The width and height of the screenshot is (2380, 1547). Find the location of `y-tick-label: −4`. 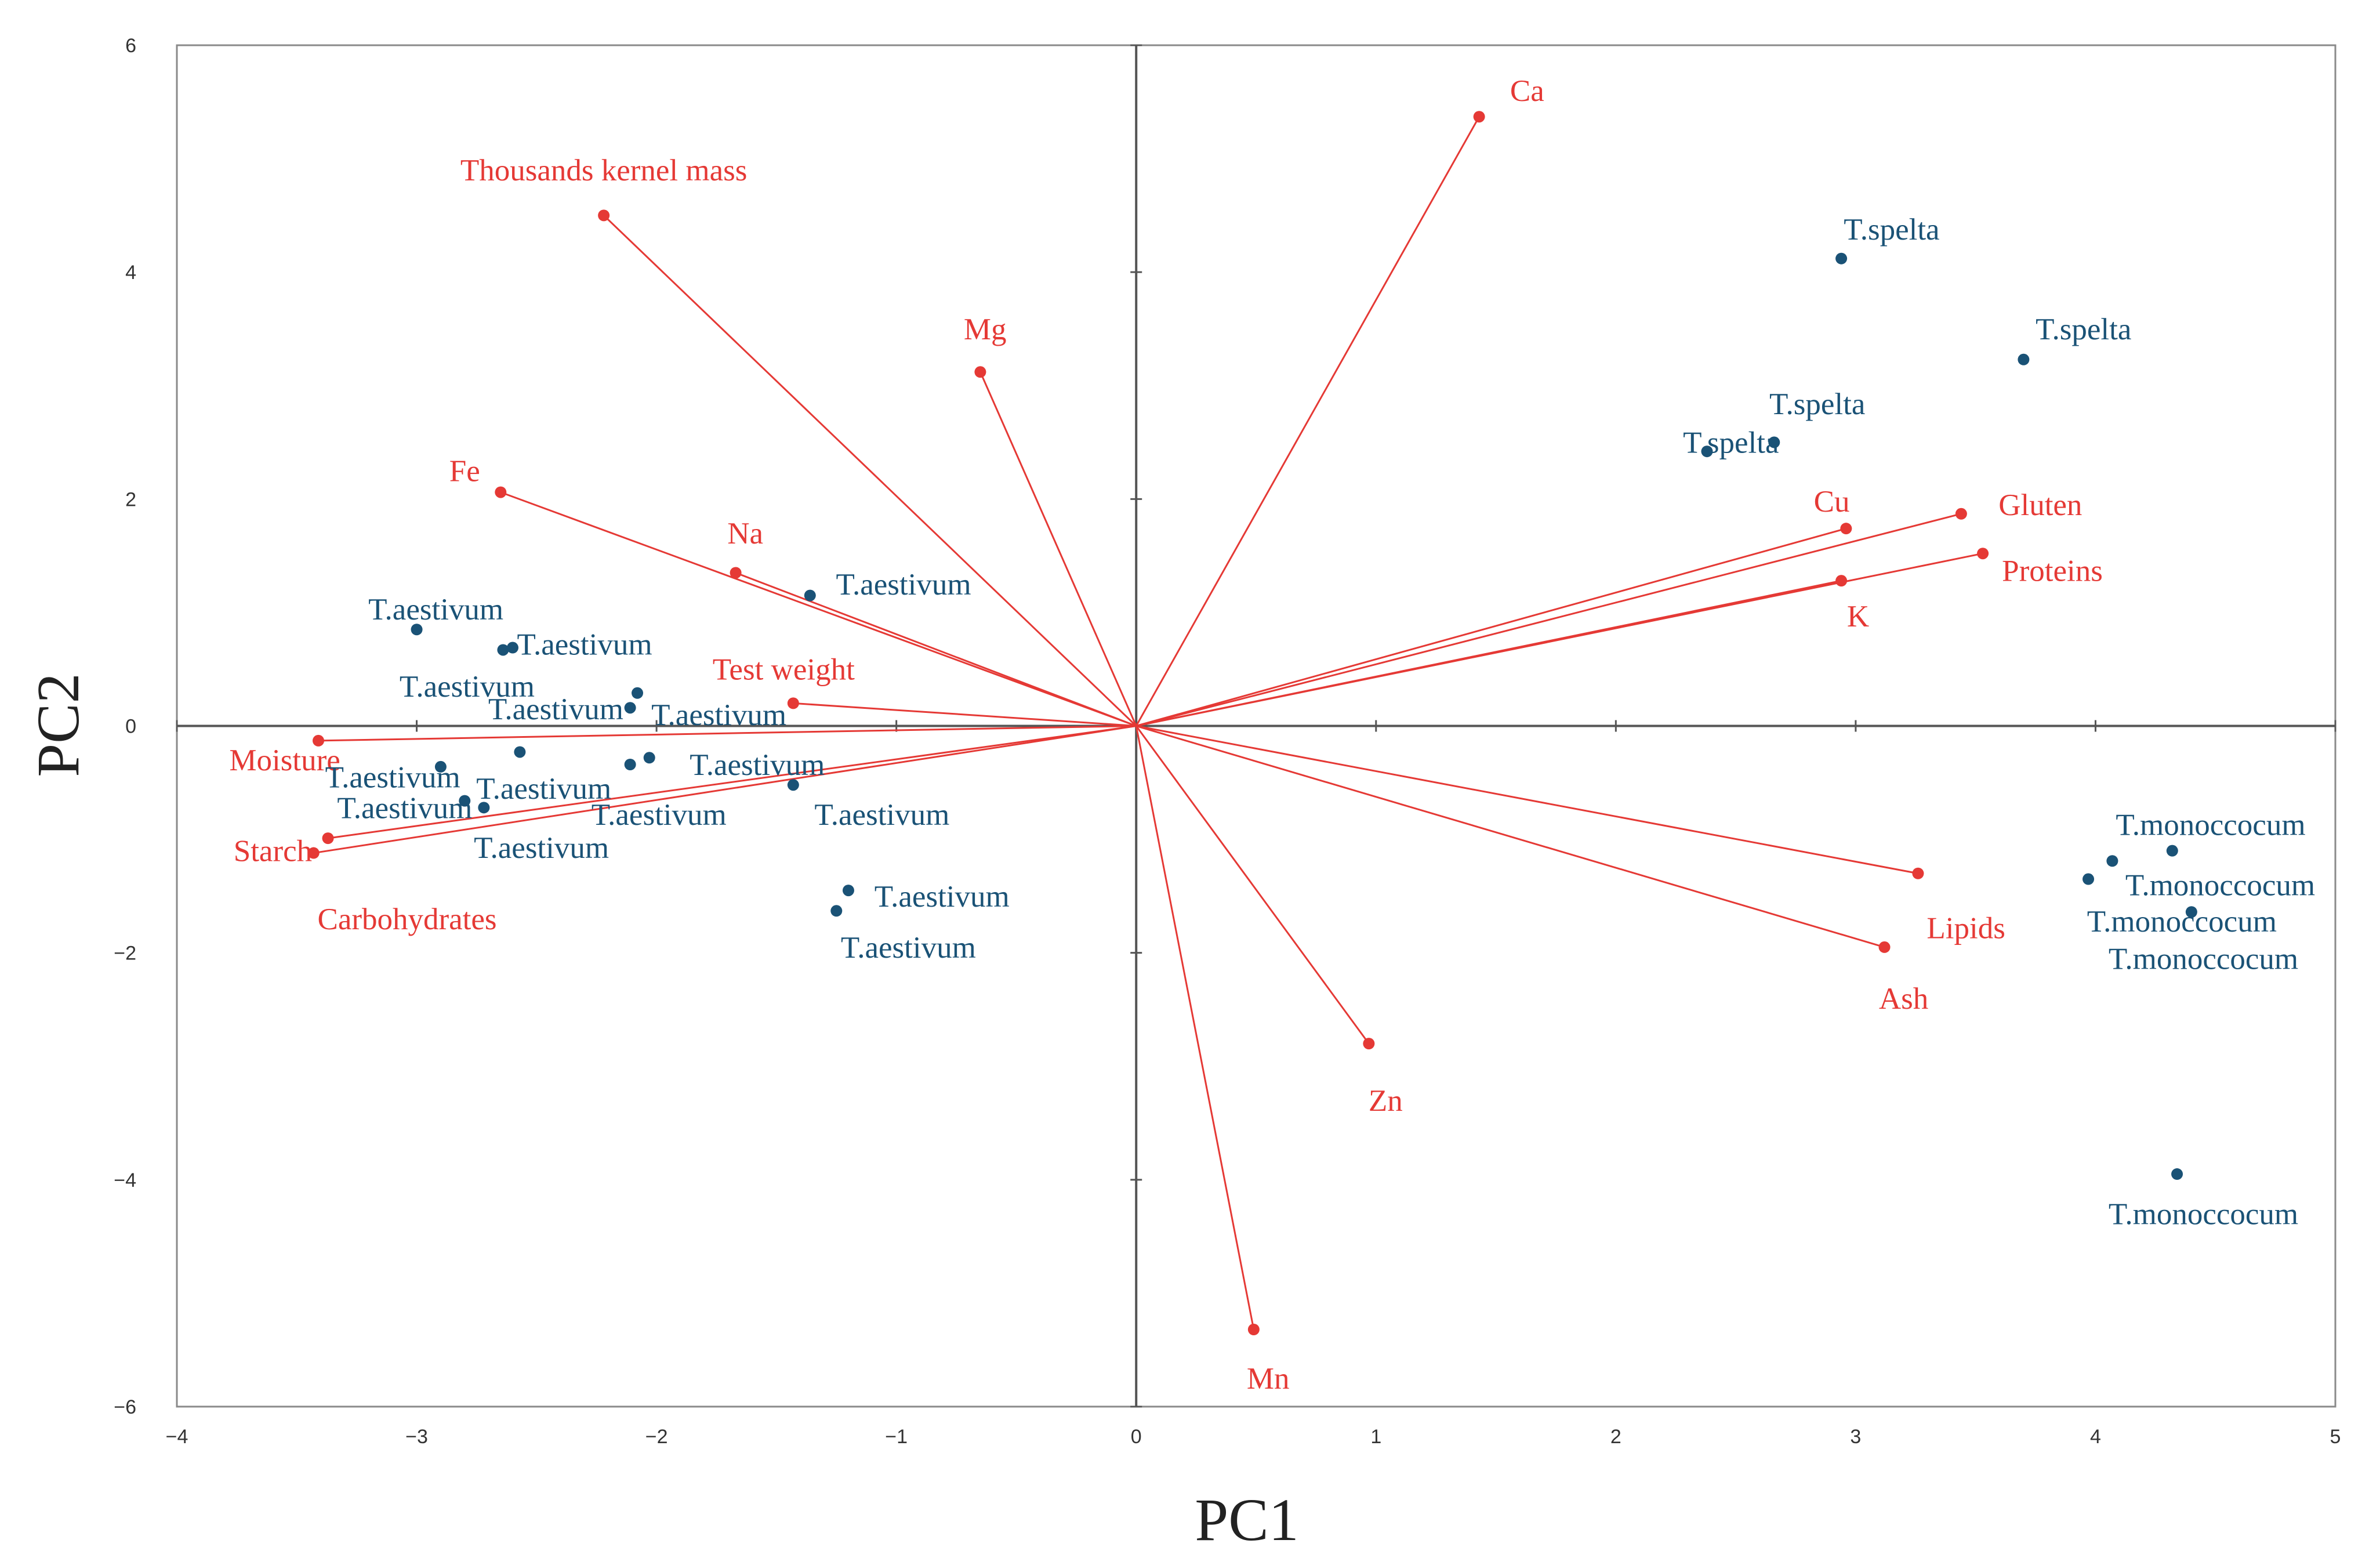

y-tick-label: −4 is located at coordinates (125, 1180).